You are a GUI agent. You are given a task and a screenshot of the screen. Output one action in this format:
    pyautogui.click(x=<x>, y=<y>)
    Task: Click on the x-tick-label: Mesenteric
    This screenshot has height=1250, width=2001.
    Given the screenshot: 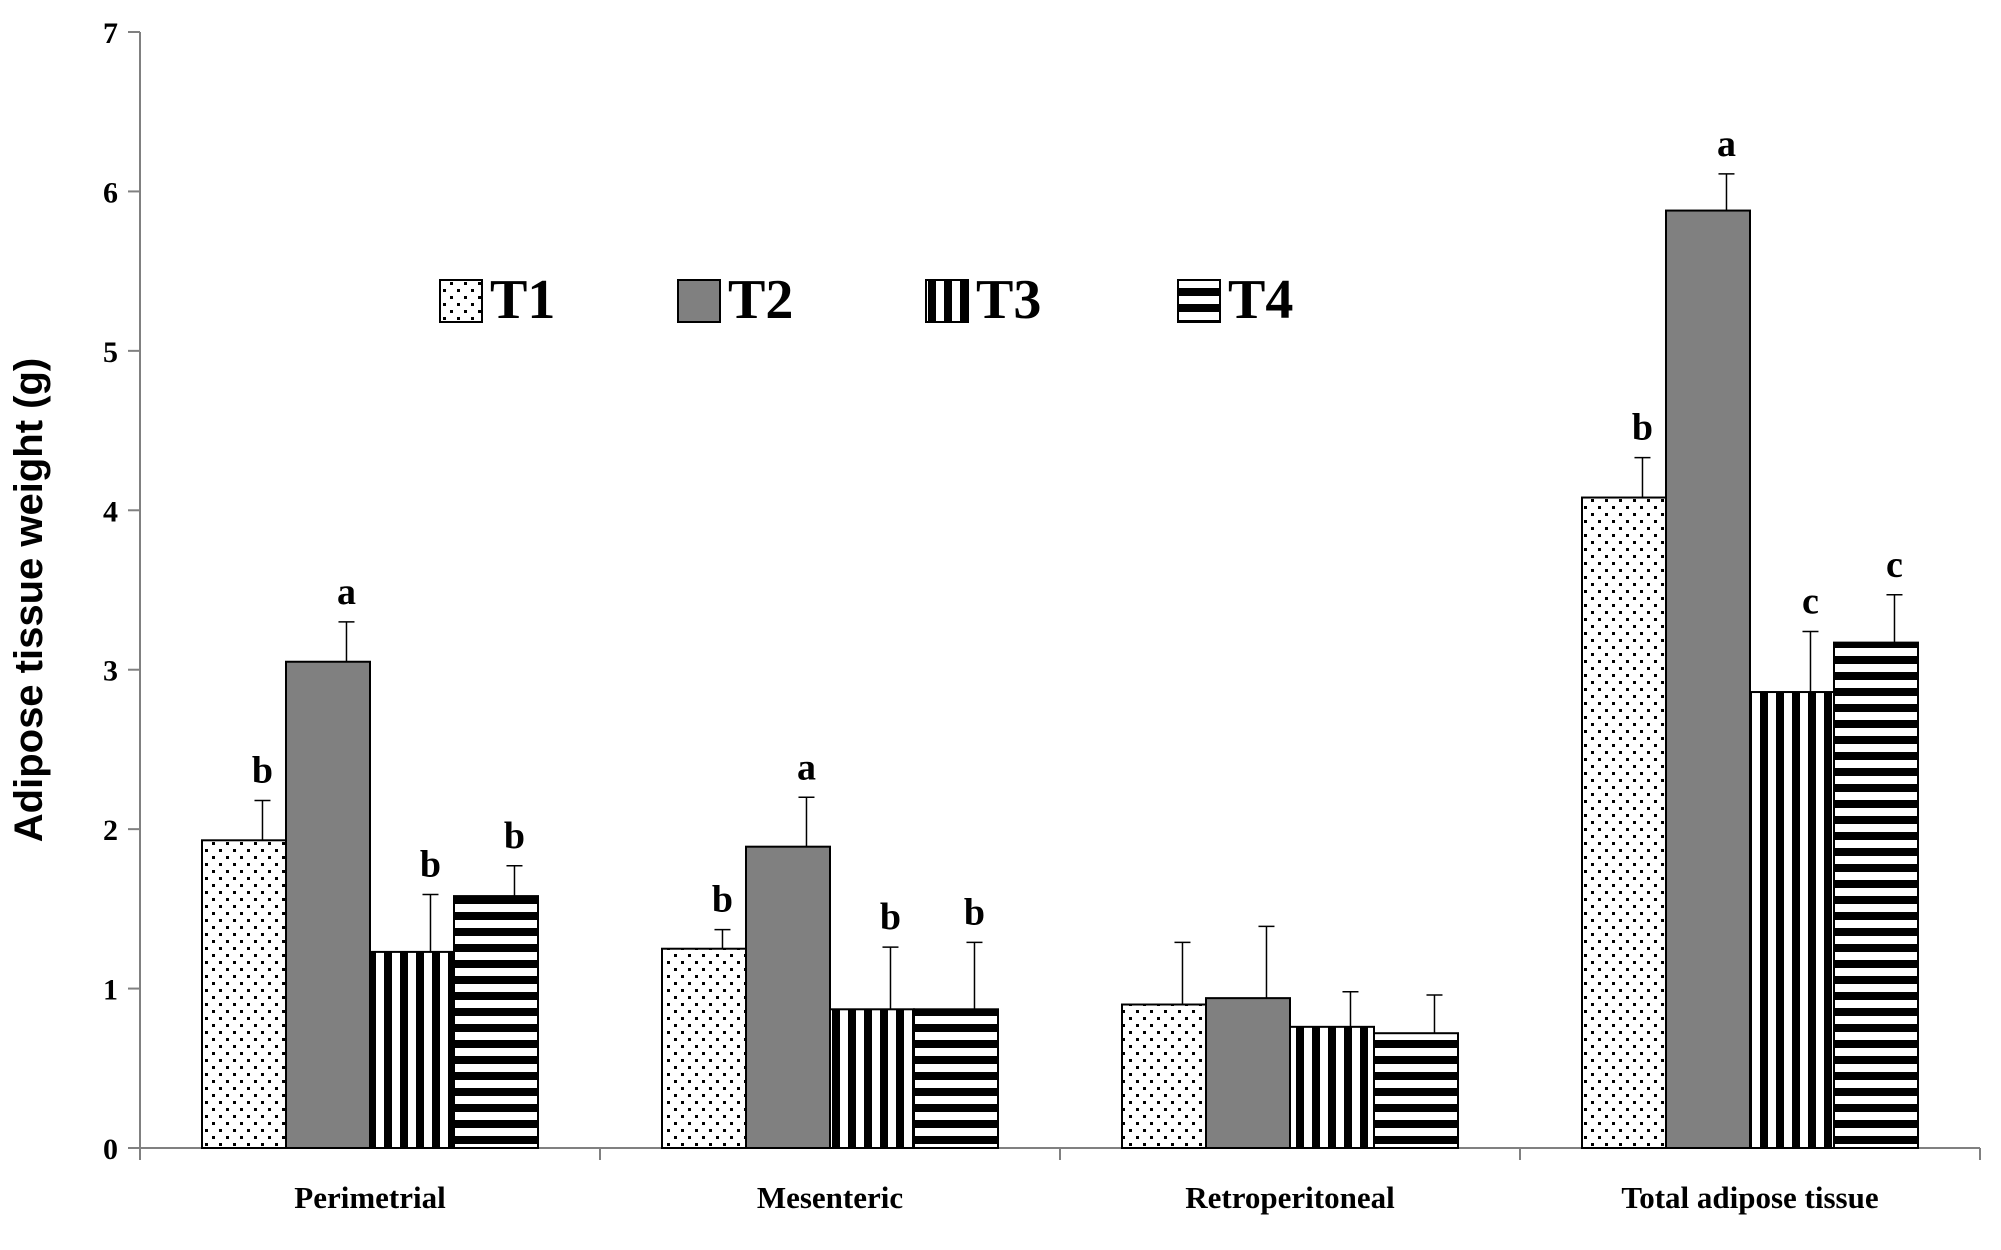 What is the action you would take?
    pyautogui.click(x=830, y=1197)
    